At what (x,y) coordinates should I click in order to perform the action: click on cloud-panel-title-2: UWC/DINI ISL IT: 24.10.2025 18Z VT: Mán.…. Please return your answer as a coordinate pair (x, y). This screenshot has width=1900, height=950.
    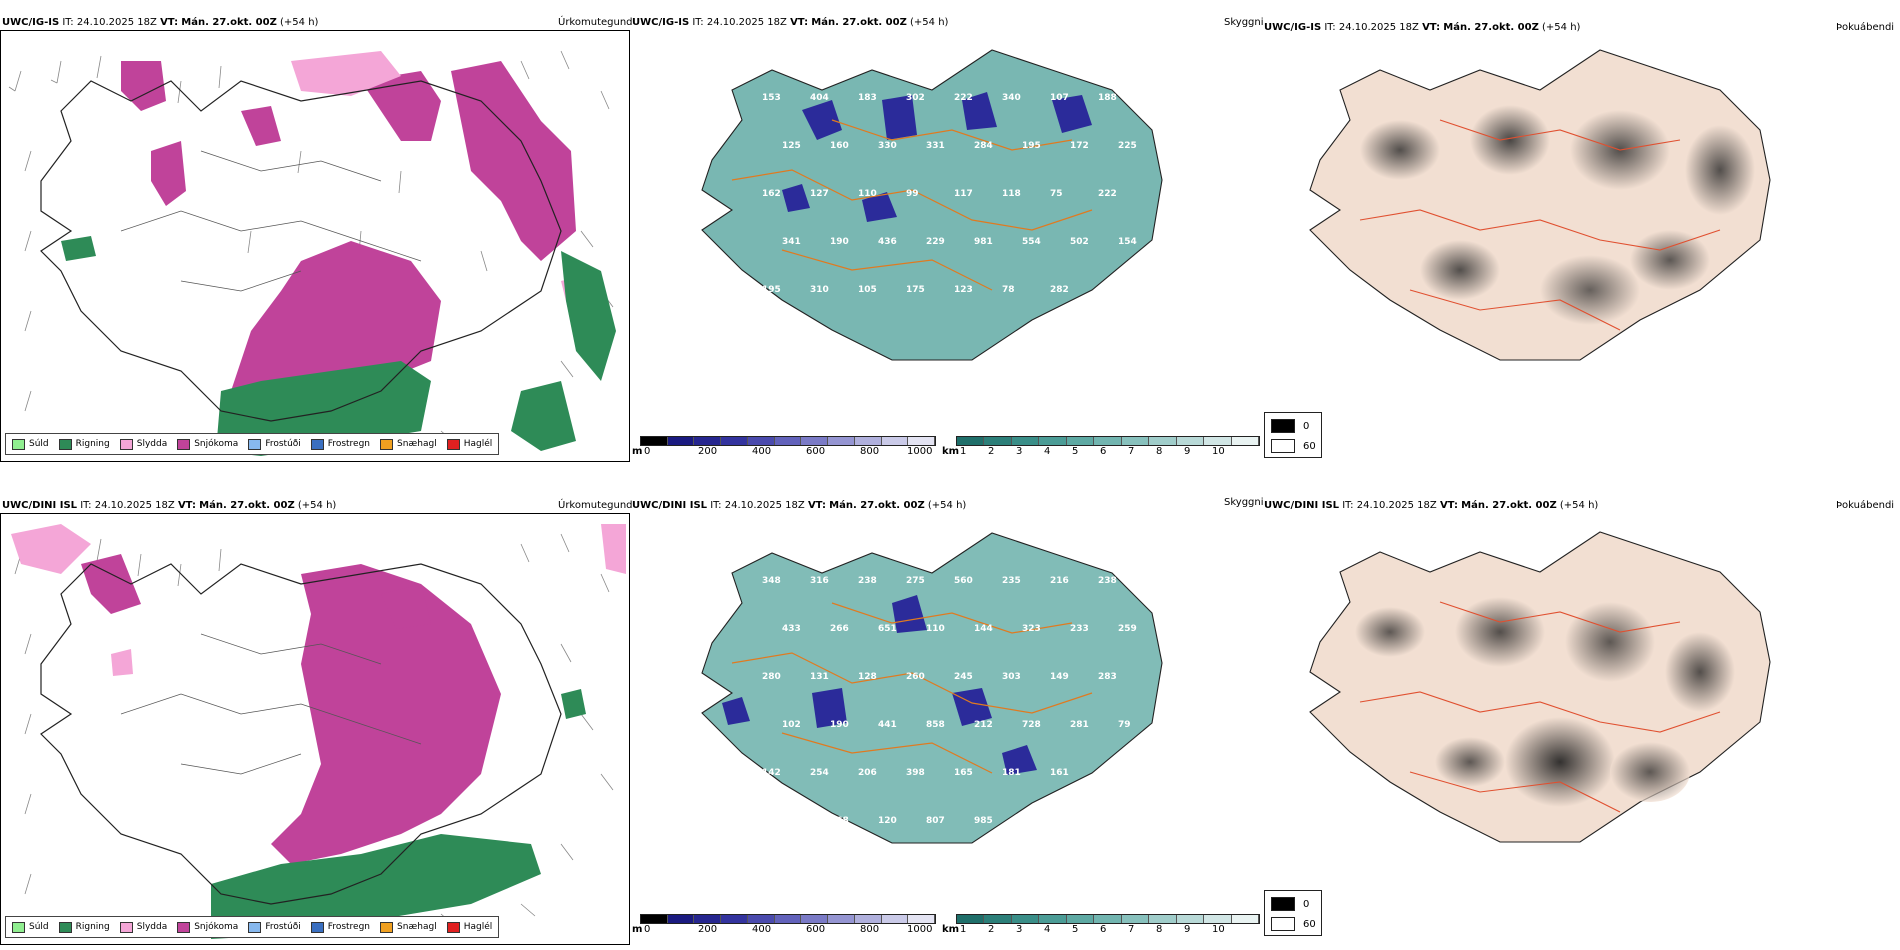
    Looking at the image, I should click on (799, 505).